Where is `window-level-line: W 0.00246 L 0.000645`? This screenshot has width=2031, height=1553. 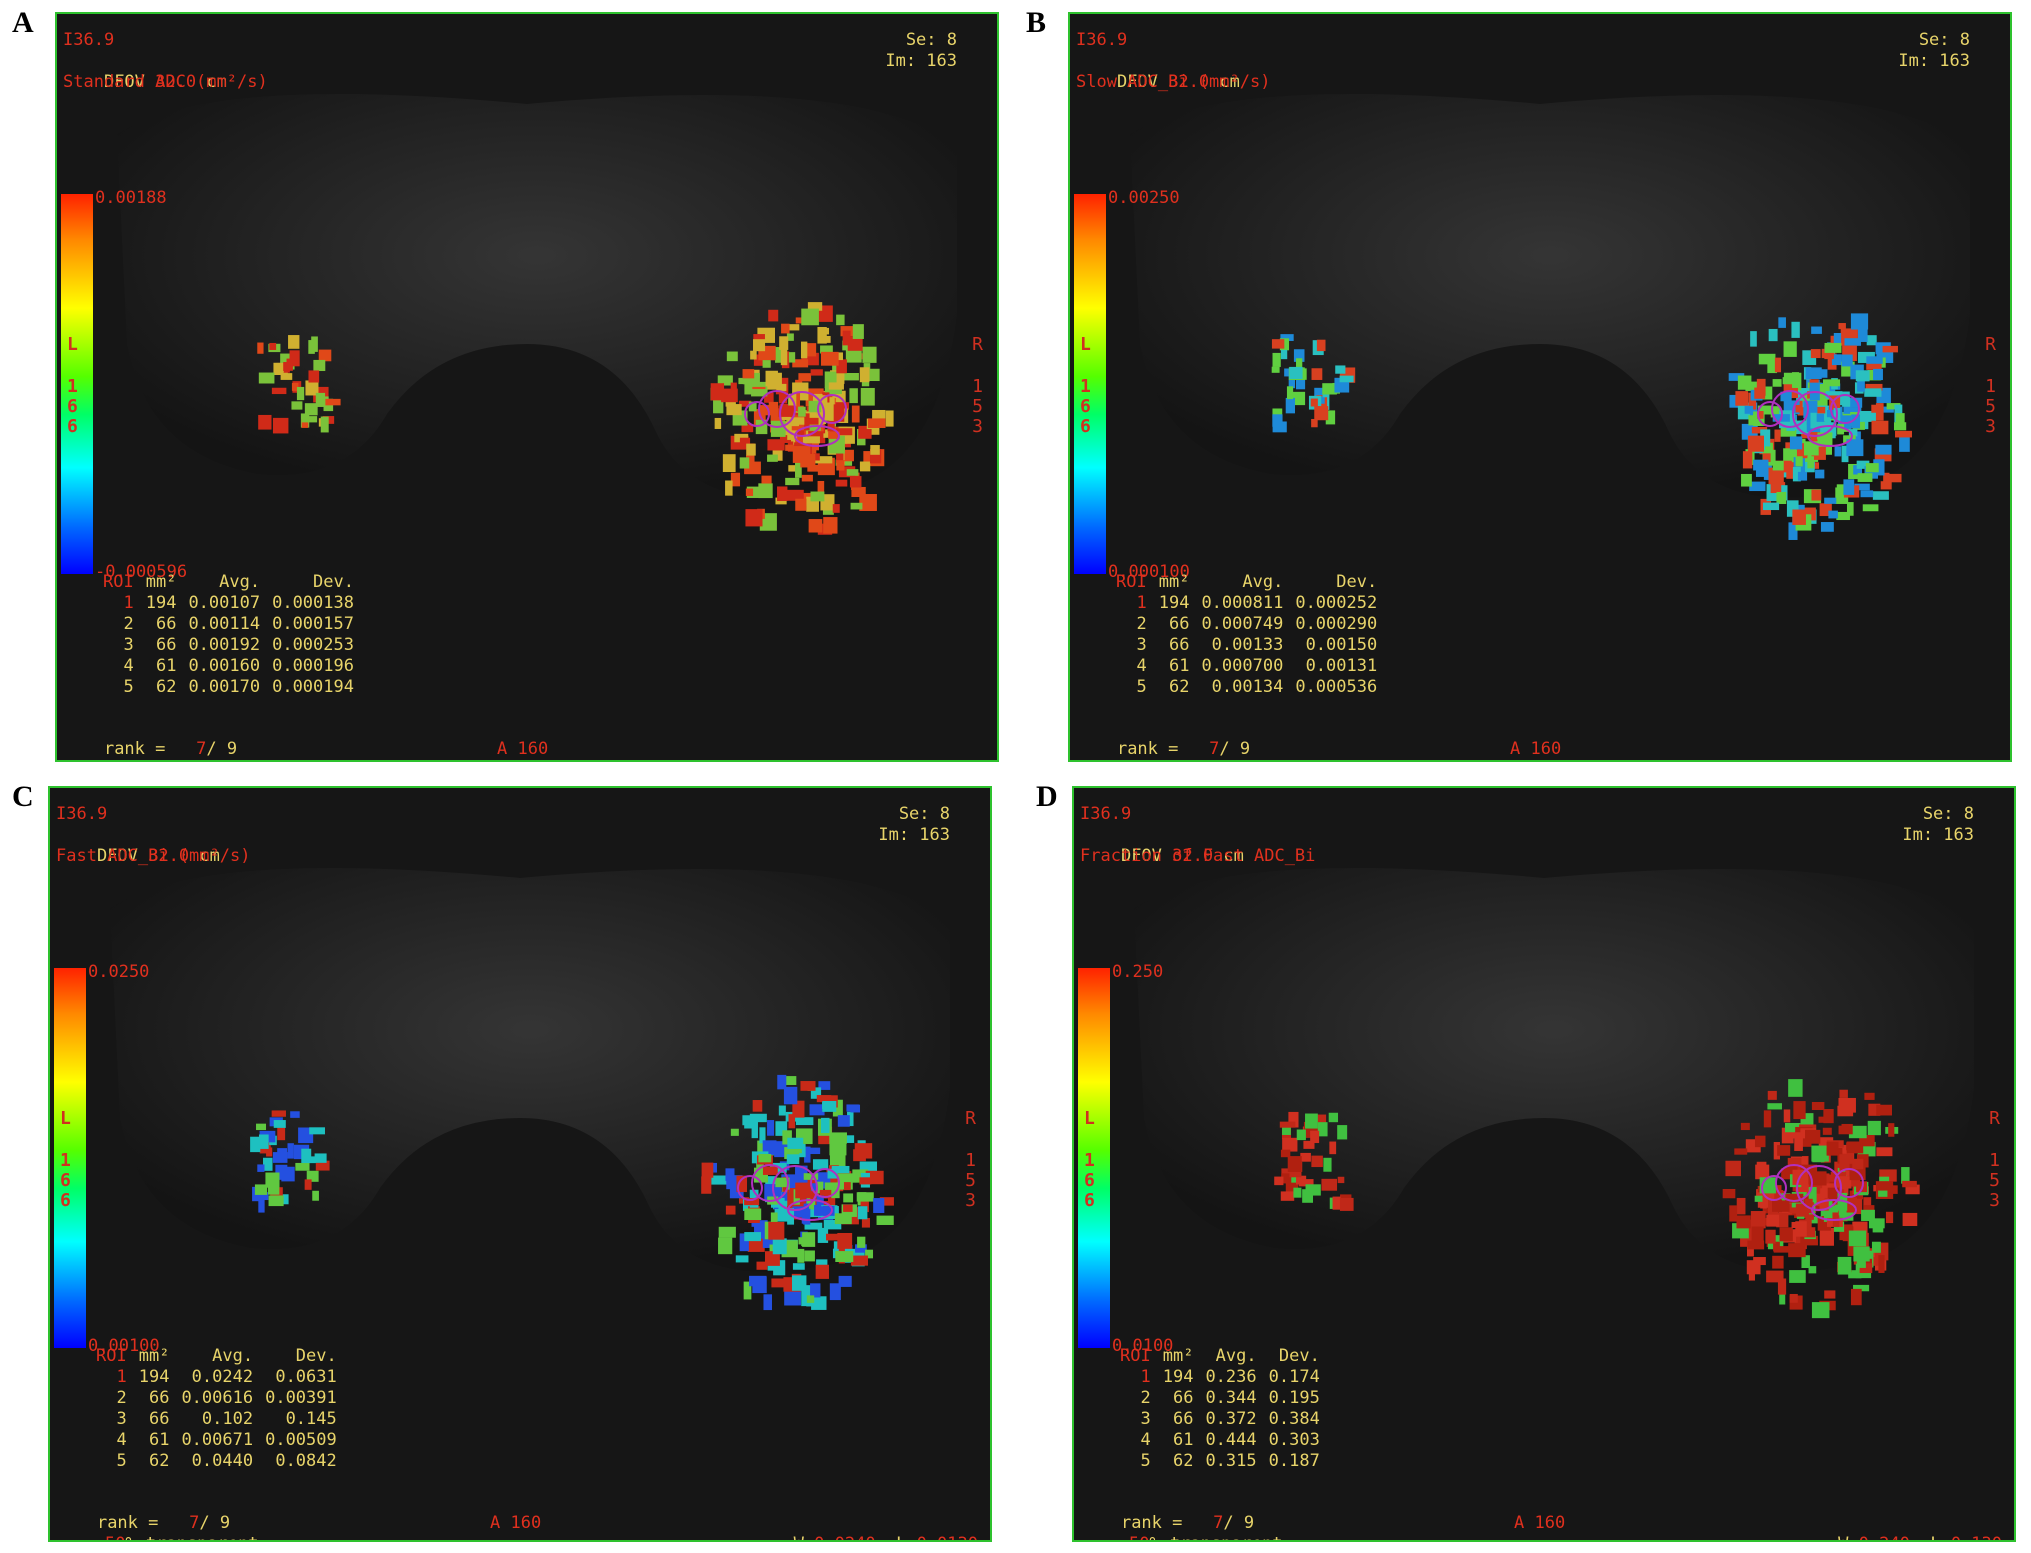 window-level-line: W 0.00246 L 0.000645 is located at coordinates (857, 749).